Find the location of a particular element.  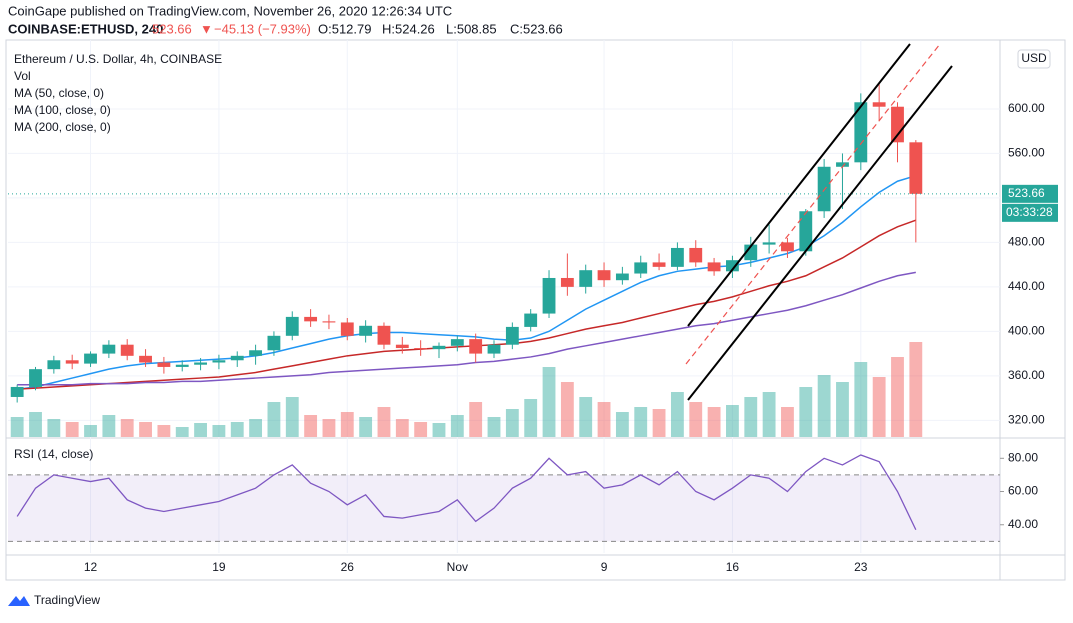

trend-channel is located at coordinates (819, 222).